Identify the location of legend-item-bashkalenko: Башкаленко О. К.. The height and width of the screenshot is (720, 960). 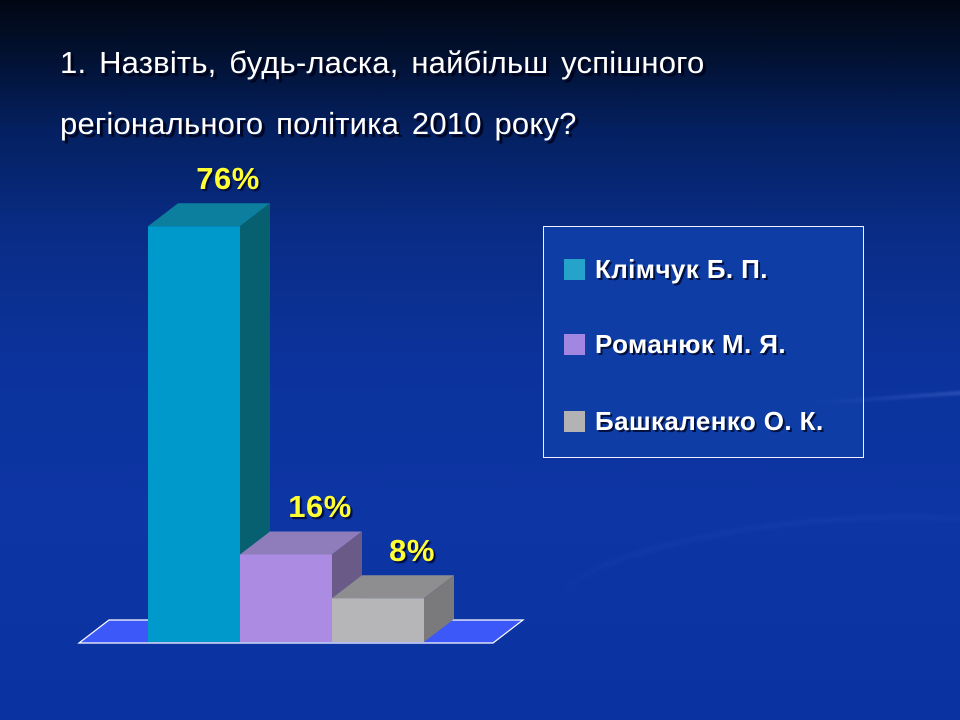
(694, 421).